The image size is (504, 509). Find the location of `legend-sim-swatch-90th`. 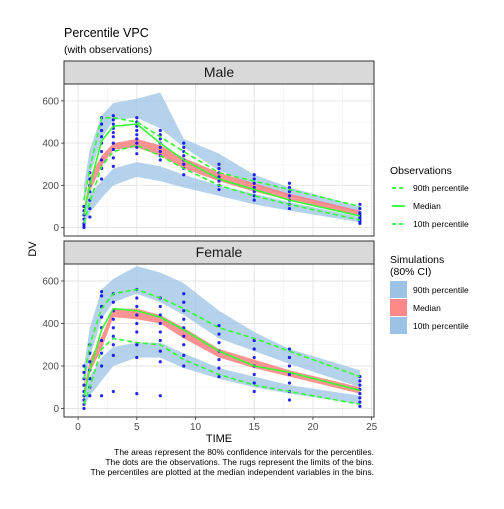

legend-sim-swatch-90th is located at coordinates (398, 289).